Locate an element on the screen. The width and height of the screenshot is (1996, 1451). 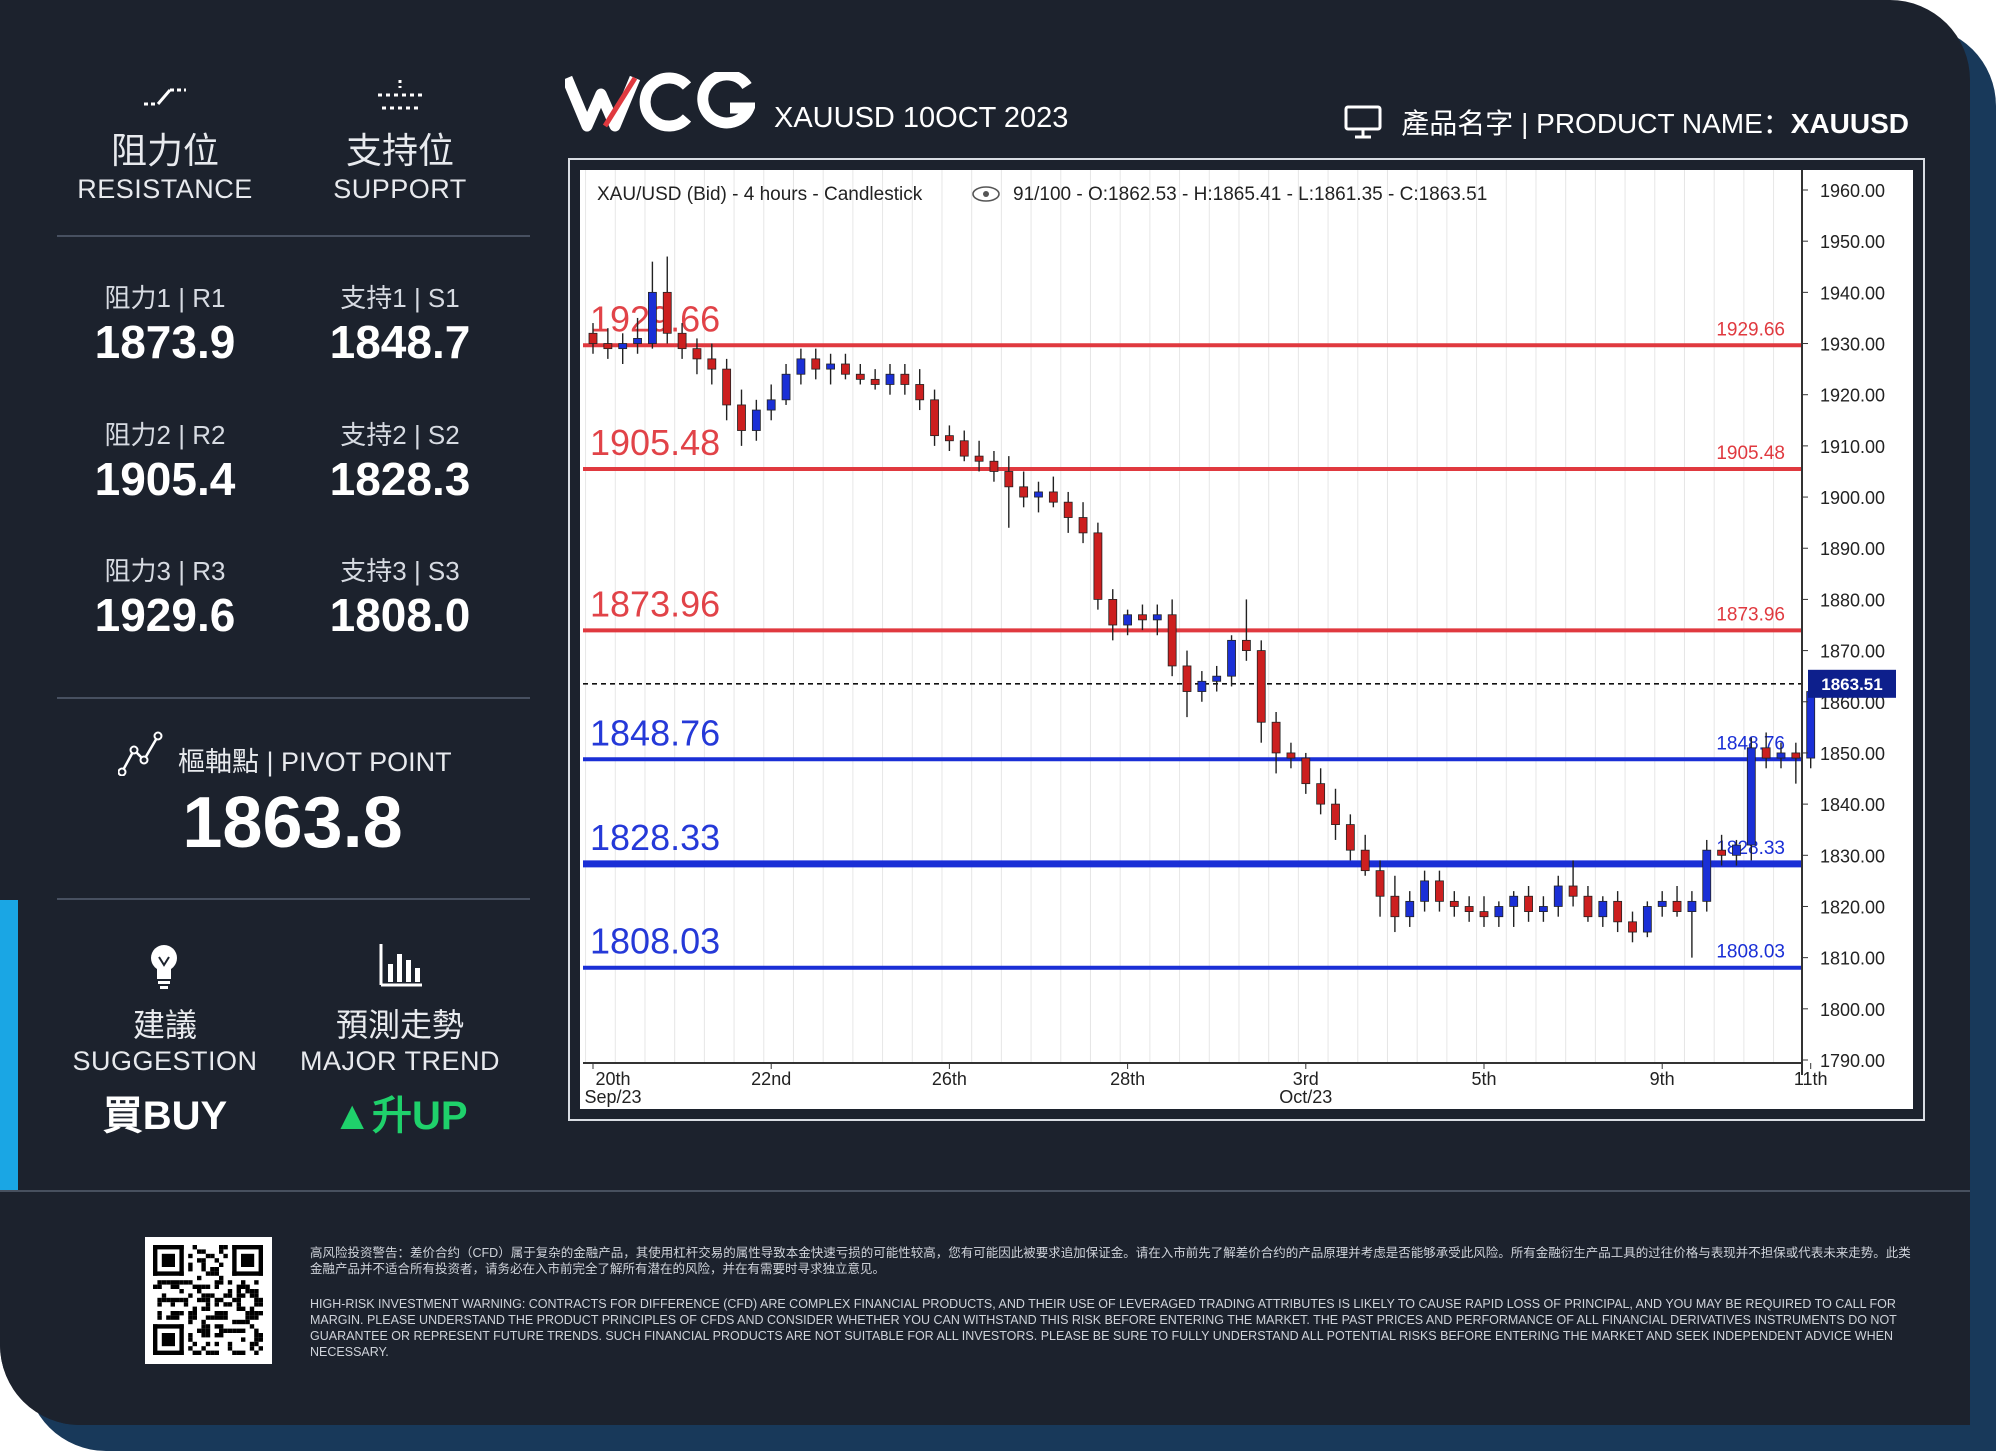
qr-code-image is located at coordinates (208, 1300).